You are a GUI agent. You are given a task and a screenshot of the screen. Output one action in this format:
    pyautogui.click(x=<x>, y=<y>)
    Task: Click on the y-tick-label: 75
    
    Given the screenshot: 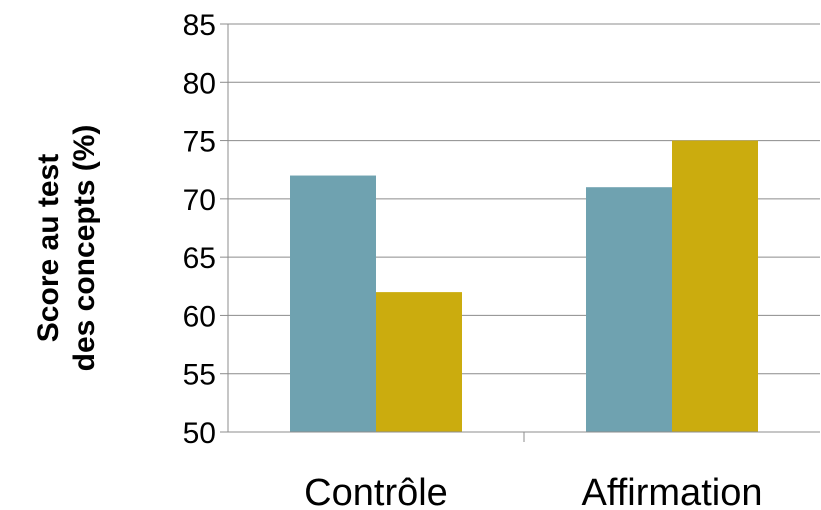 What is the action you would take?
    pyautogui.click(x=199, y=142)
    